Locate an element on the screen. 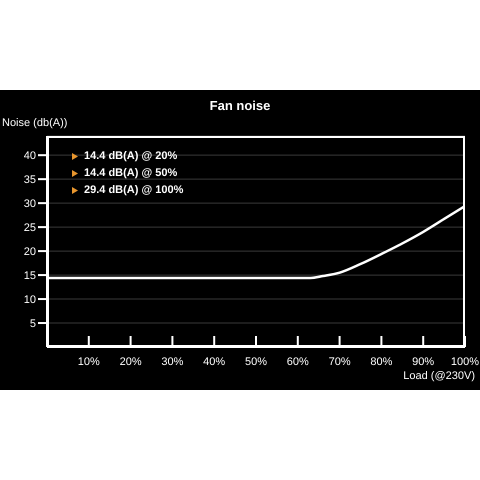 Image resolution: width=480 pixels, height=480 pixels. y-tick-label: 35 is located at coordinates (30, 180).